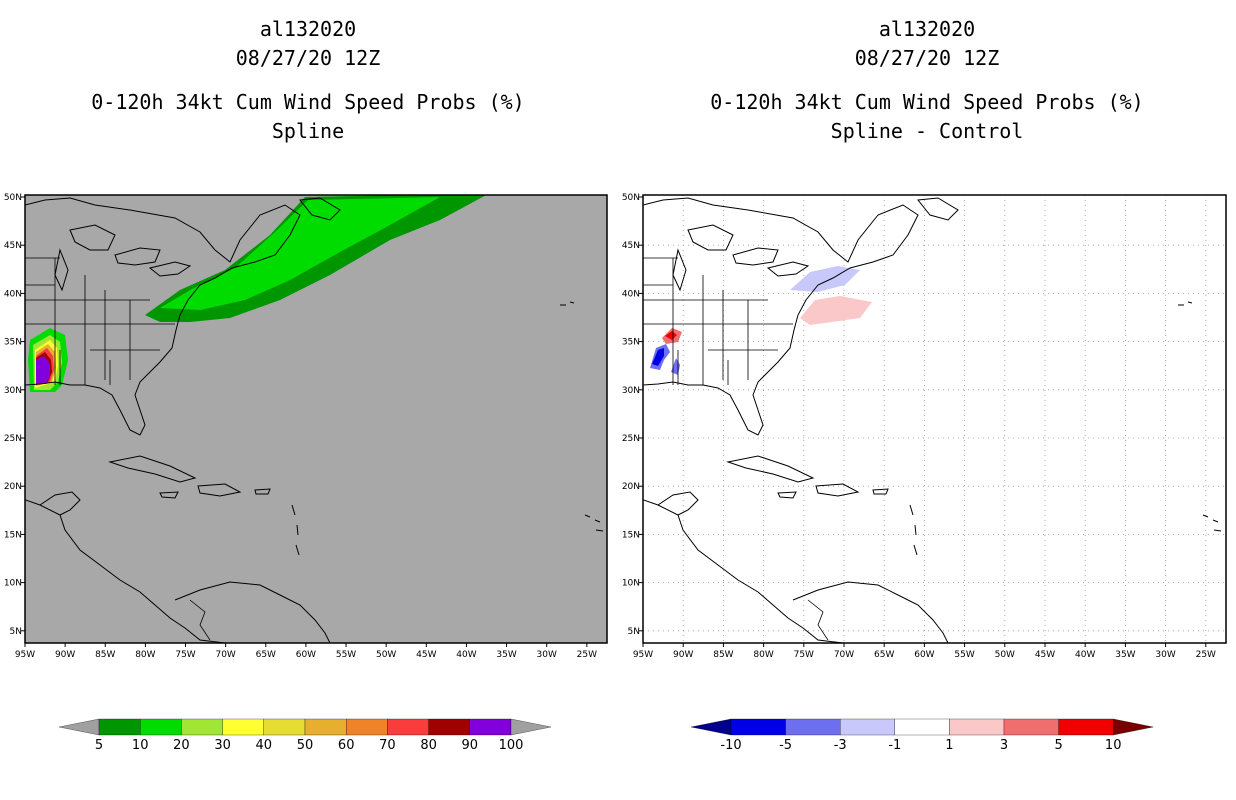  What do you see at coordinates (927, 29) in the screenshot?
I see `right-storm-id: al132020` at bounding box center [927, 29].